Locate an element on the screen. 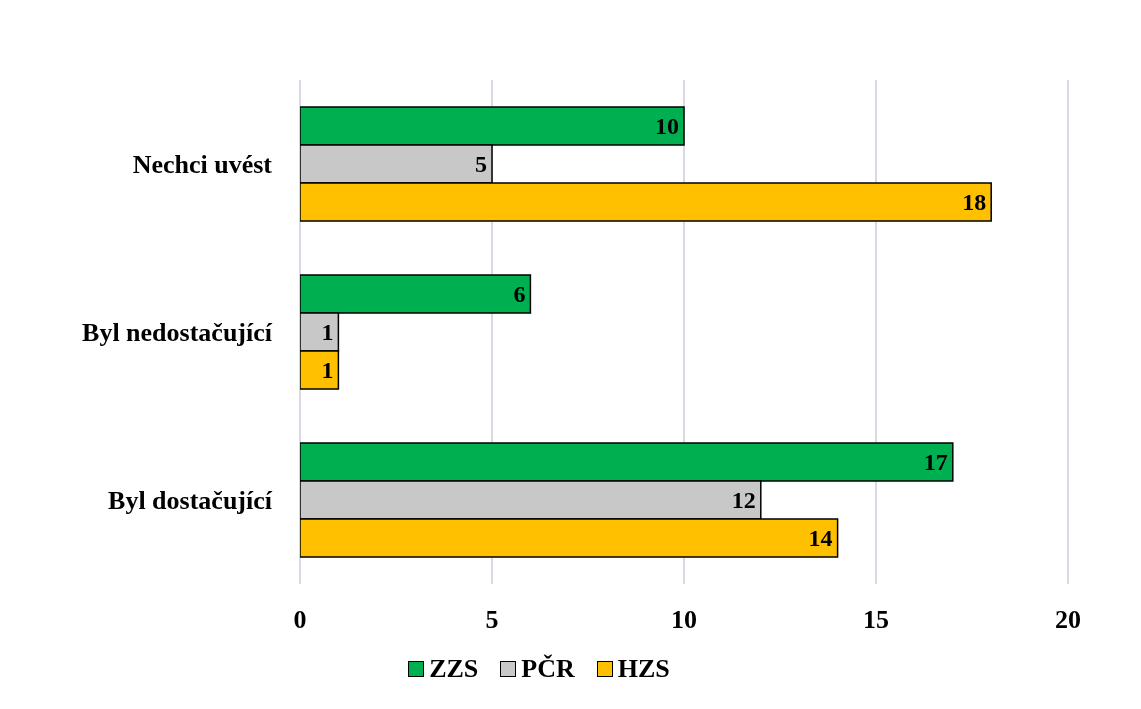 The height and width of the screenshot is (709, 1141). y-tick-label: Byl dostačující is located at coordinates (190, 501).